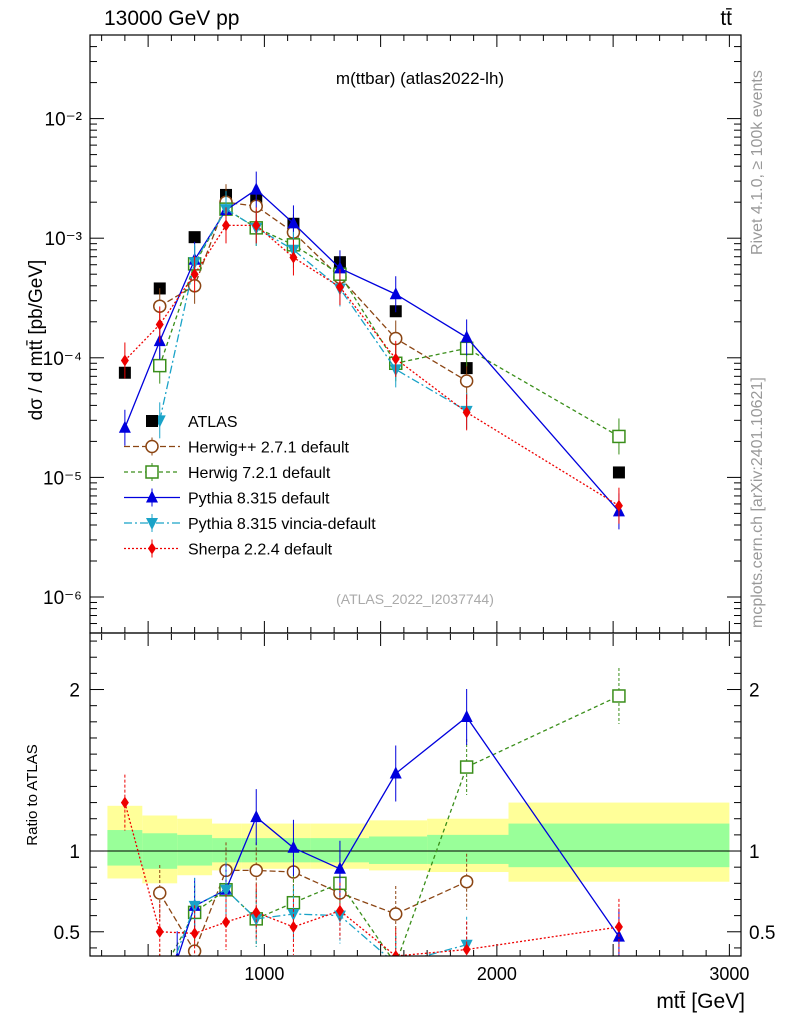 Image resolution: width=786 pixels, height=1024 pixels. Describe the element at coordinates (74, 852) in the screenshot. I see `ratio-y-tick-label-left: 1` at that location.